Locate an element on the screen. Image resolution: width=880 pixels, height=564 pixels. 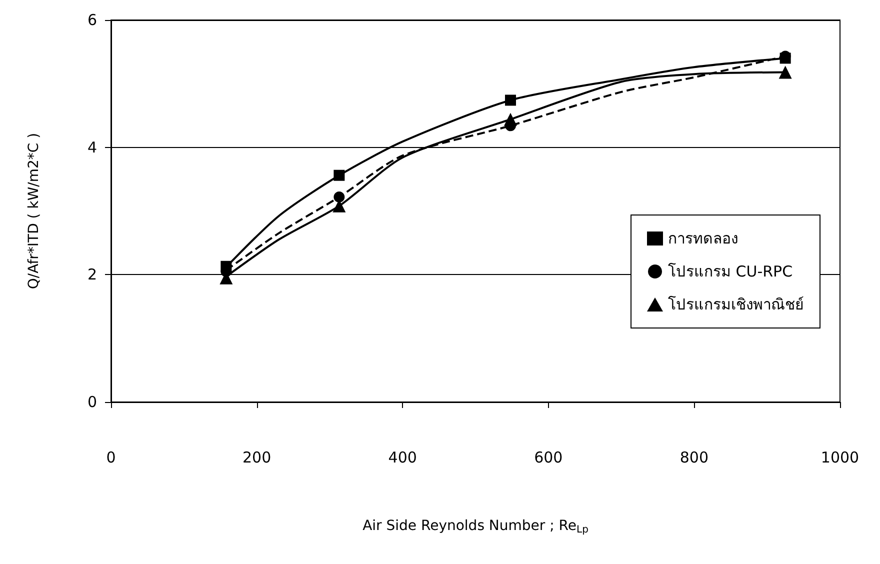
y-tick-label: 6 is located at coordinates (92, 20).